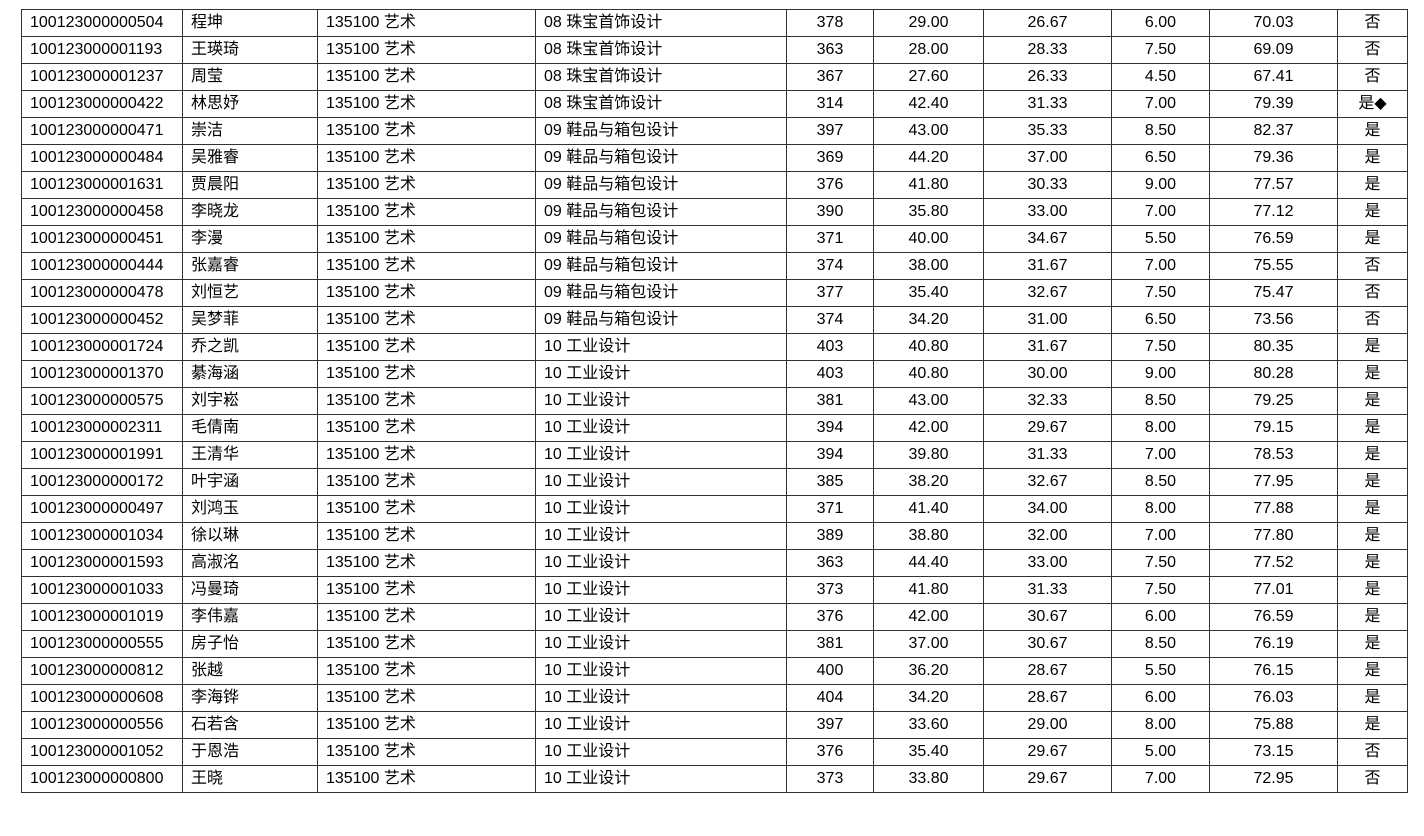 Image resolution: width=1424 pixels, height=836 pixels. I want to click on cell-candidate-id: 100123000000484, so click(102, 158).